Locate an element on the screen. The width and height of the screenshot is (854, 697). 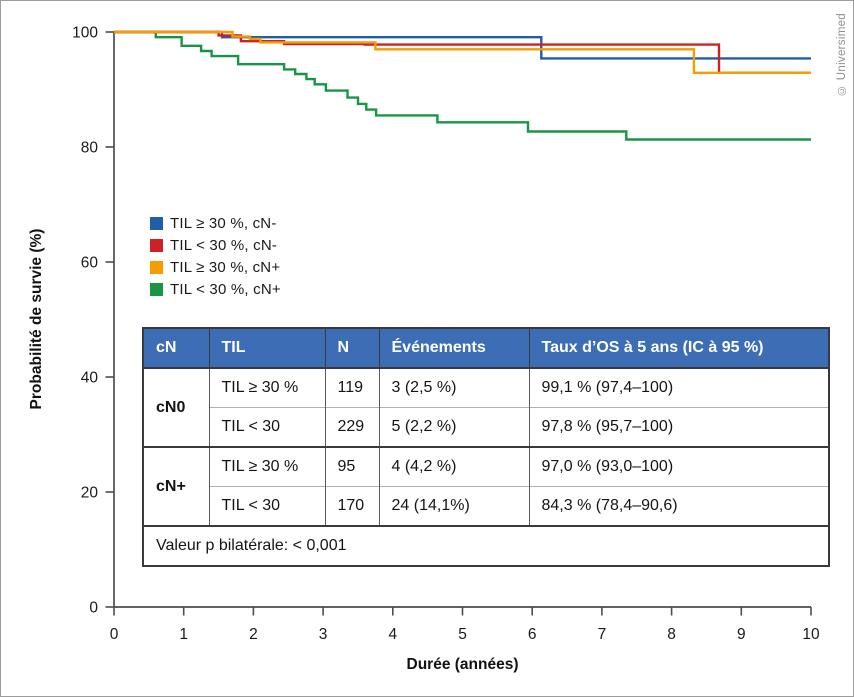
legend-label: TIL < 30 %, cN+ is located at coordinates (225, 289).